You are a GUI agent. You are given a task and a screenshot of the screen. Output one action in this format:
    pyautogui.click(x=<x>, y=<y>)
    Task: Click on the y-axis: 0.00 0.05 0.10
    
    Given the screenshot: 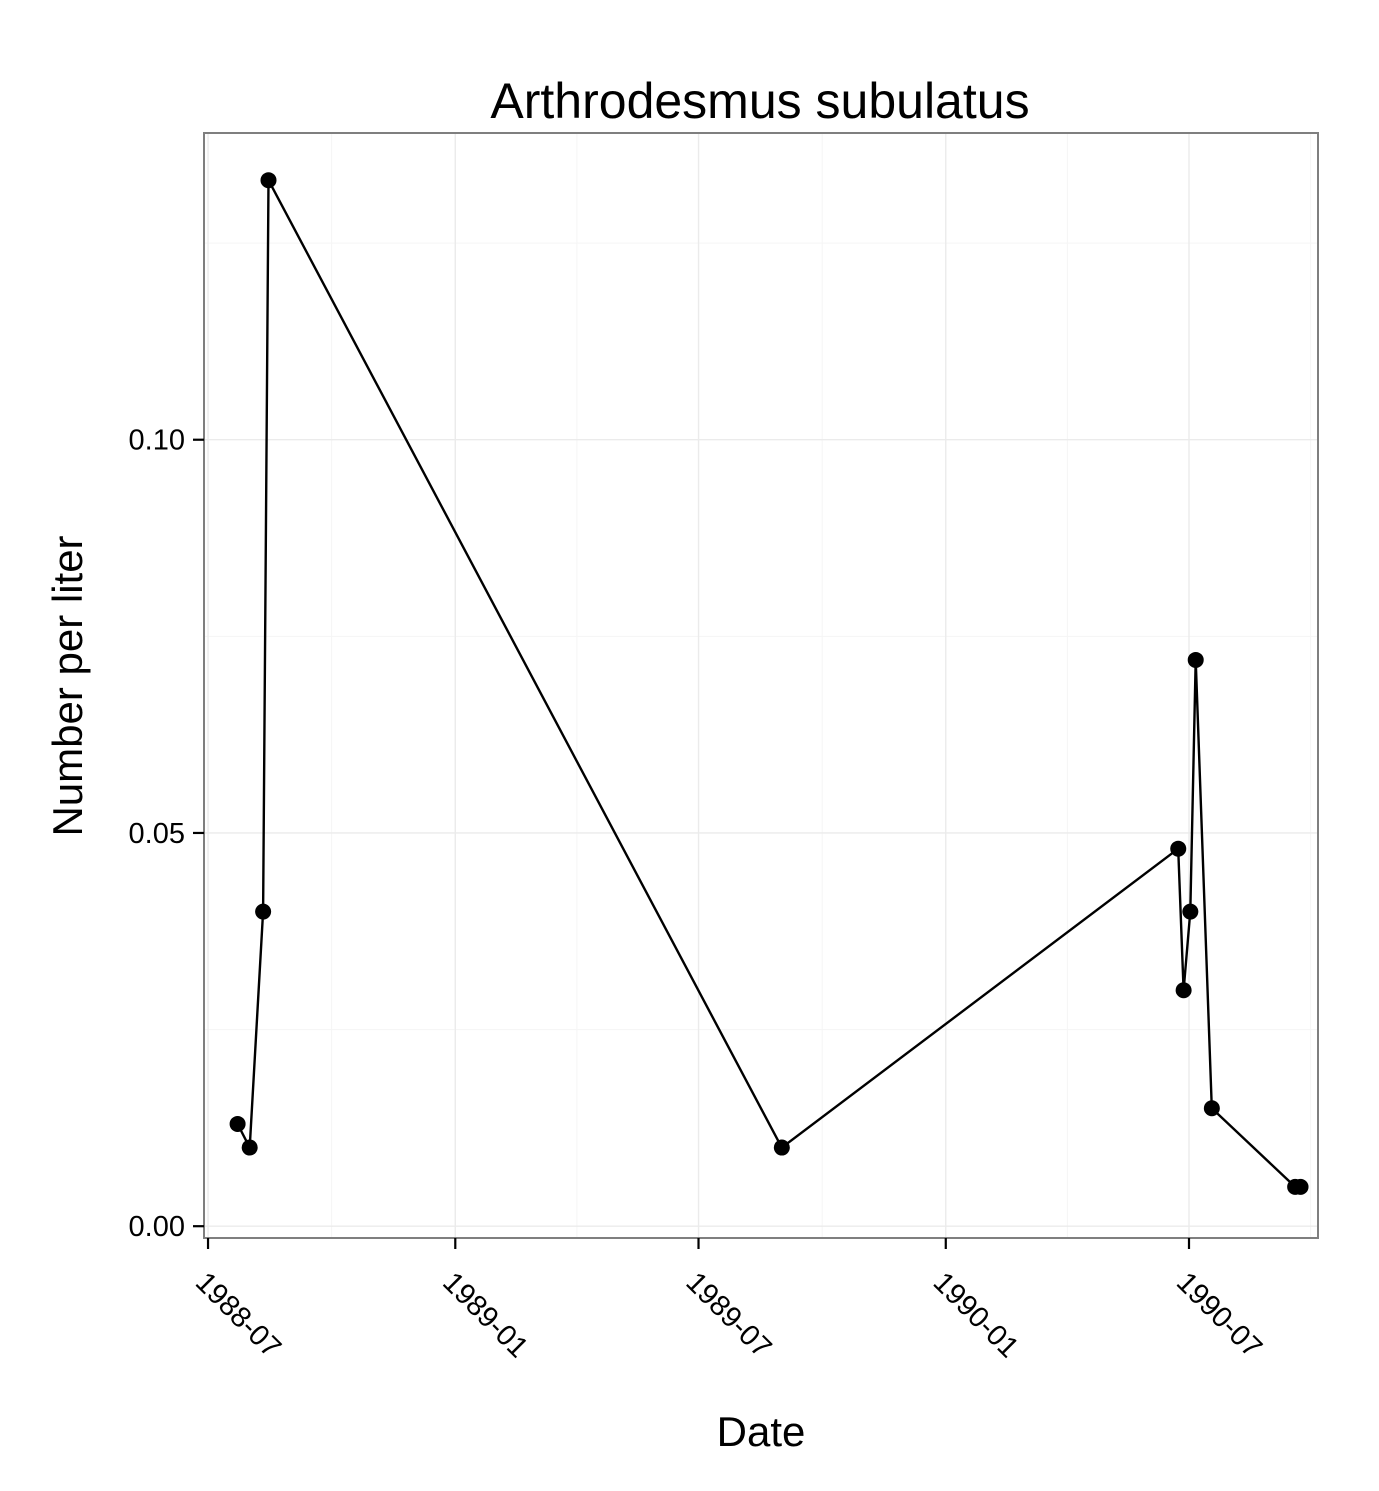 What is the action you would take?
    pyautogui.click(x=166, y=834)
    